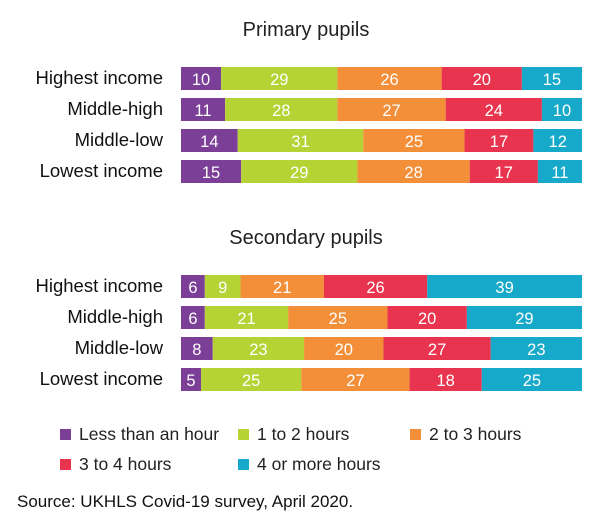 The image size is (600, 527). I want to click on legend-item-4-or-more-hours: 4 or more hours, so click(309, 464).